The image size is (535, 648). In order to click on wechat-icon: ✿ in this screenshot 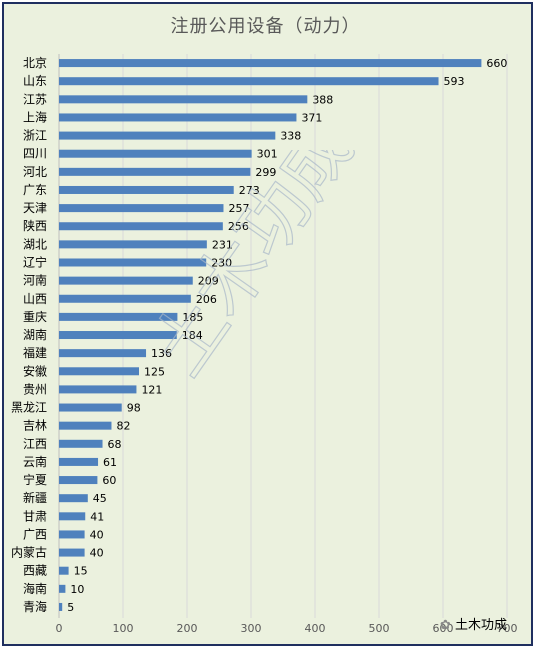, I will do `click(445, 625)`.